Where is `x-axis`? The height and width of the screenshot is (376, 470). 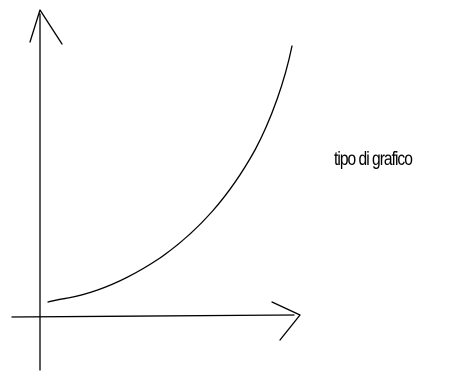
x-axis is located at coordinates (153, 316).